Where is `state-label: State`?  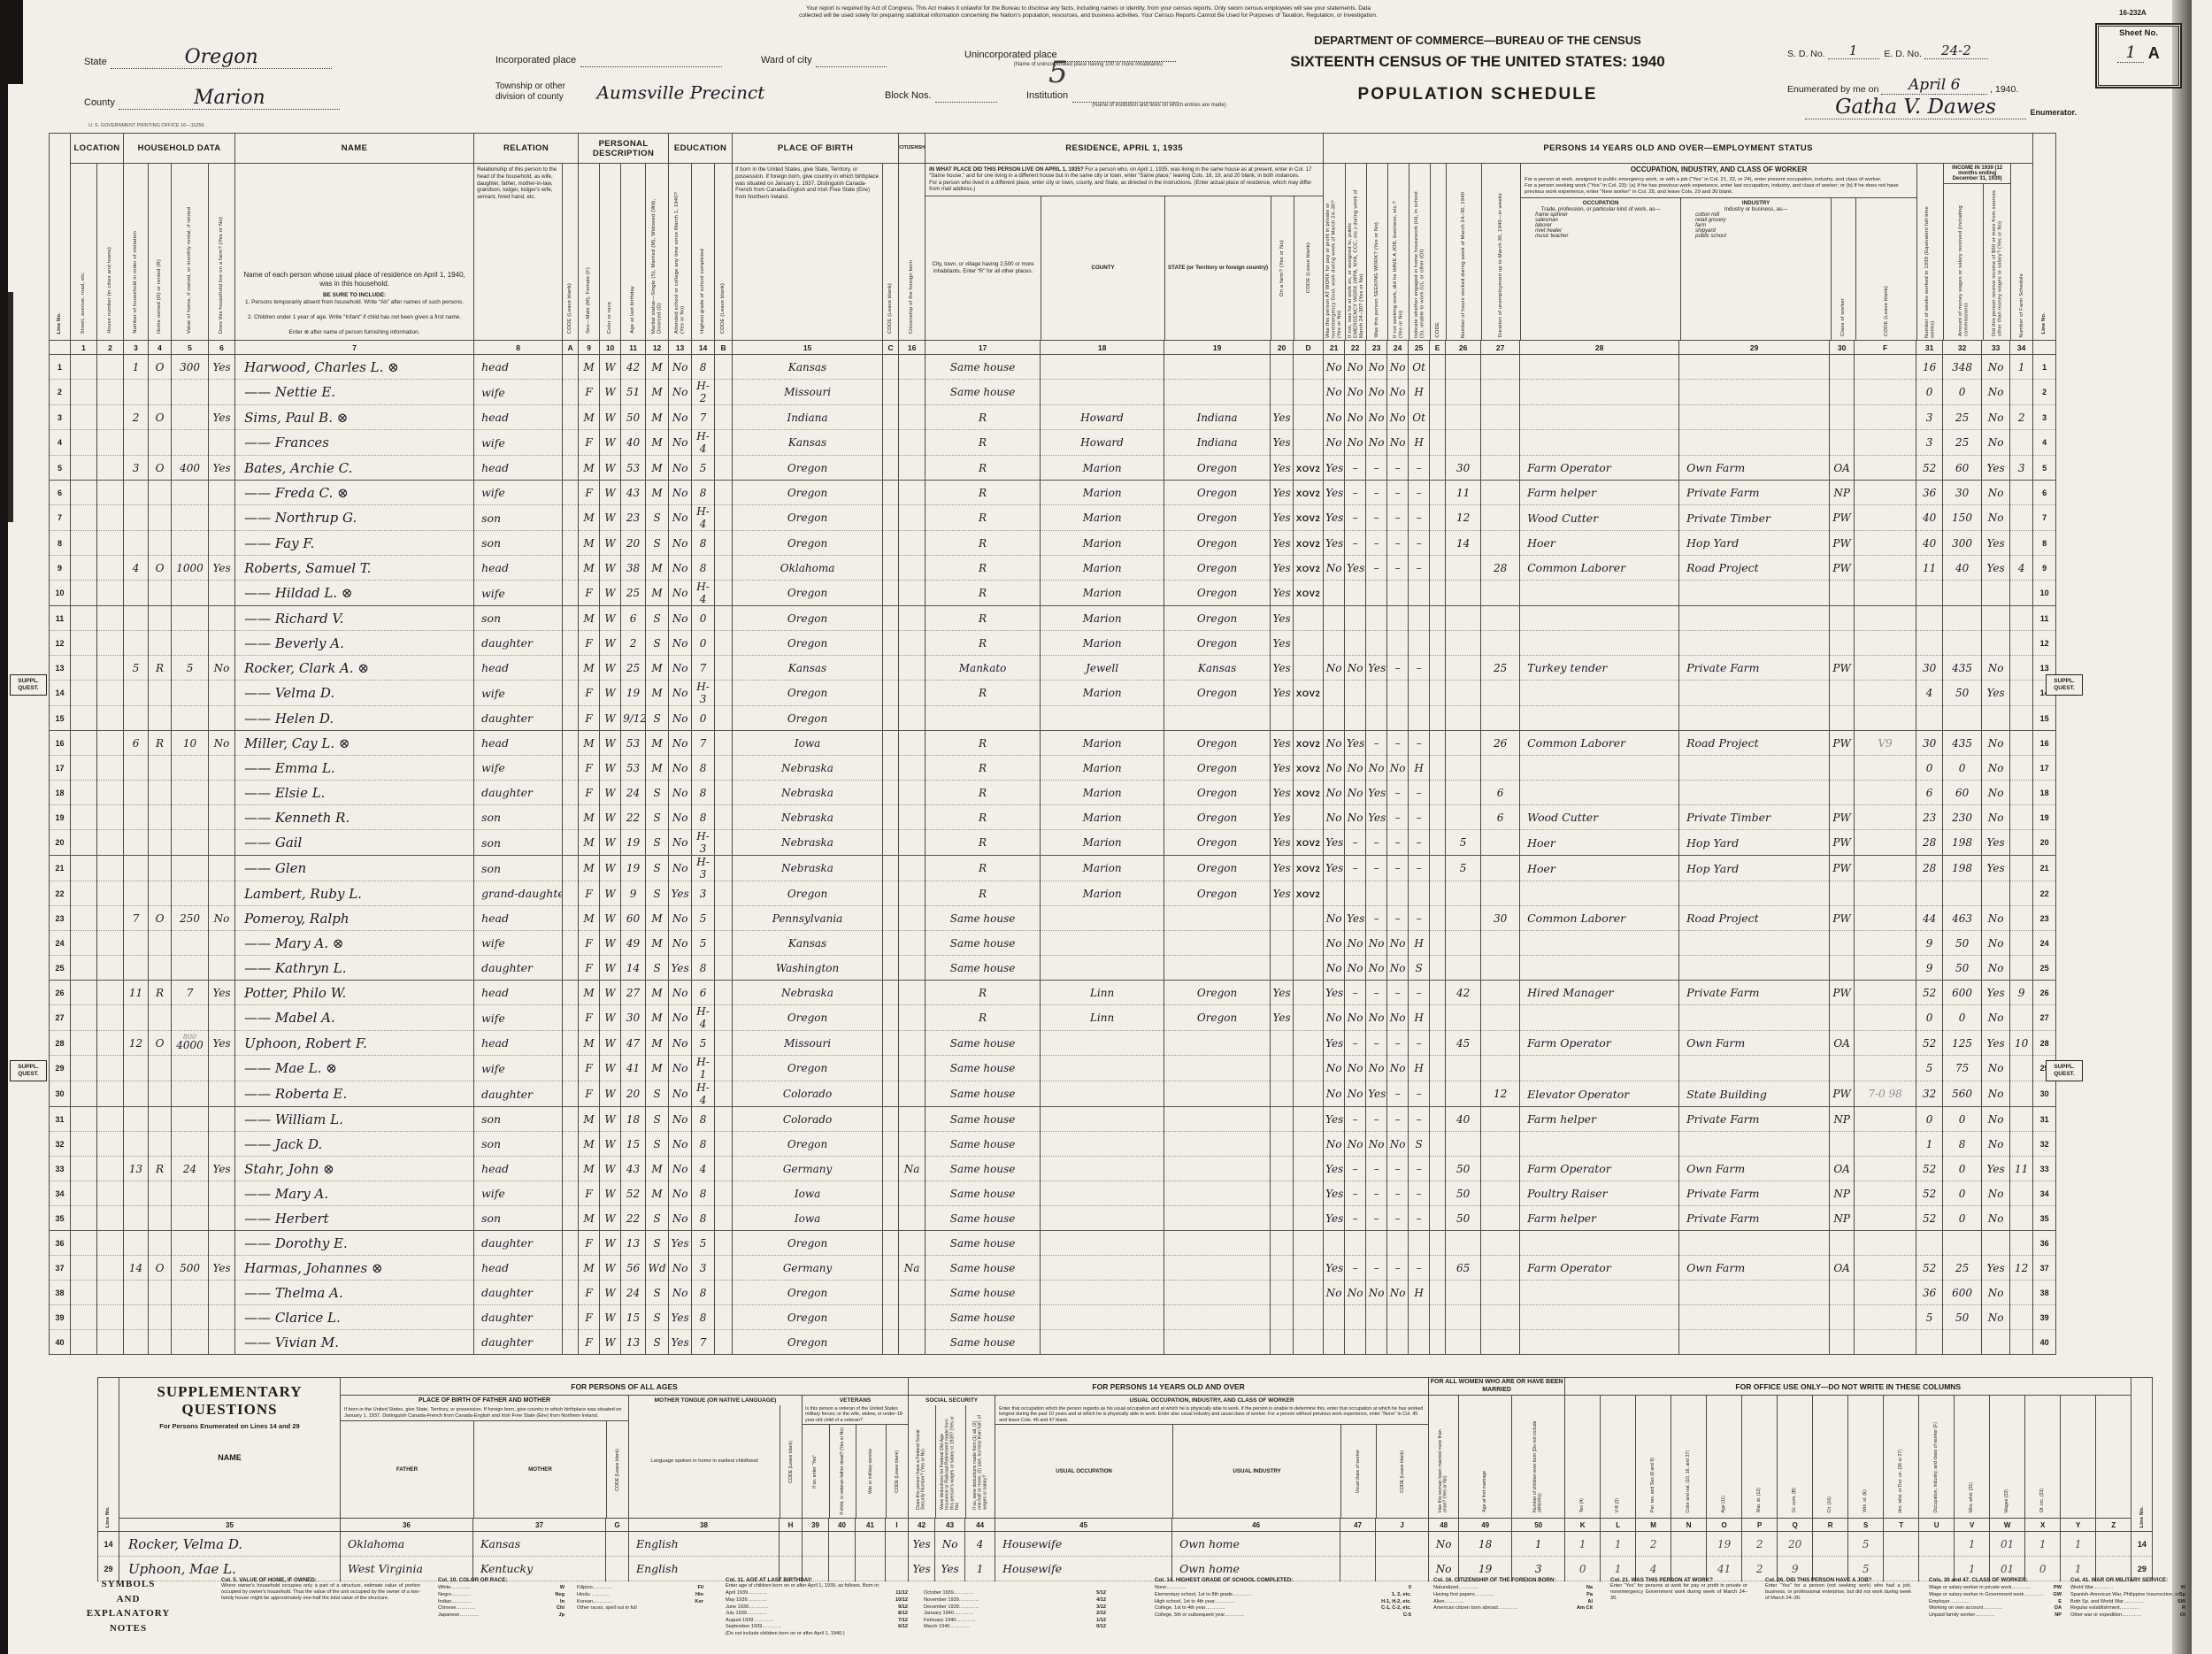
state-label: State is located at coordinates (96, 62).